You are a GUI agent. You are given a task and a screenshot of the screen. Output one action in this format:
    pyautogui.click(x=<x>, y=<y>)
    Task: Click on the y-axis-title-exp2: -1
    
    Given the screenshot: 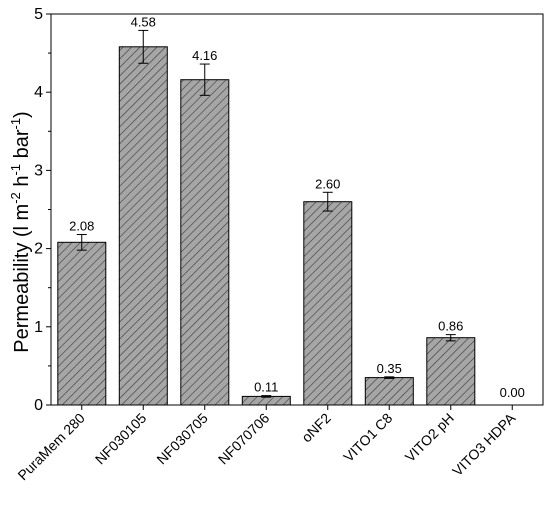 What is the action you would take?
    pyautogui.click(x=15, y=170)
    